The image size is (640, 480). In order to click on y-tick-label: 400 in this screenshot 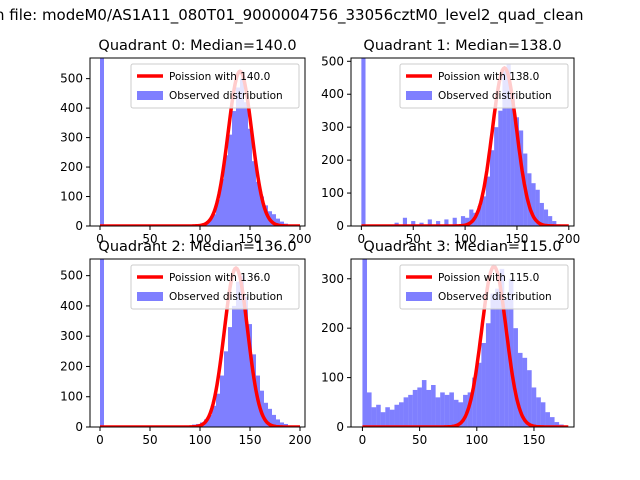, I will do `click(332, 94)`.